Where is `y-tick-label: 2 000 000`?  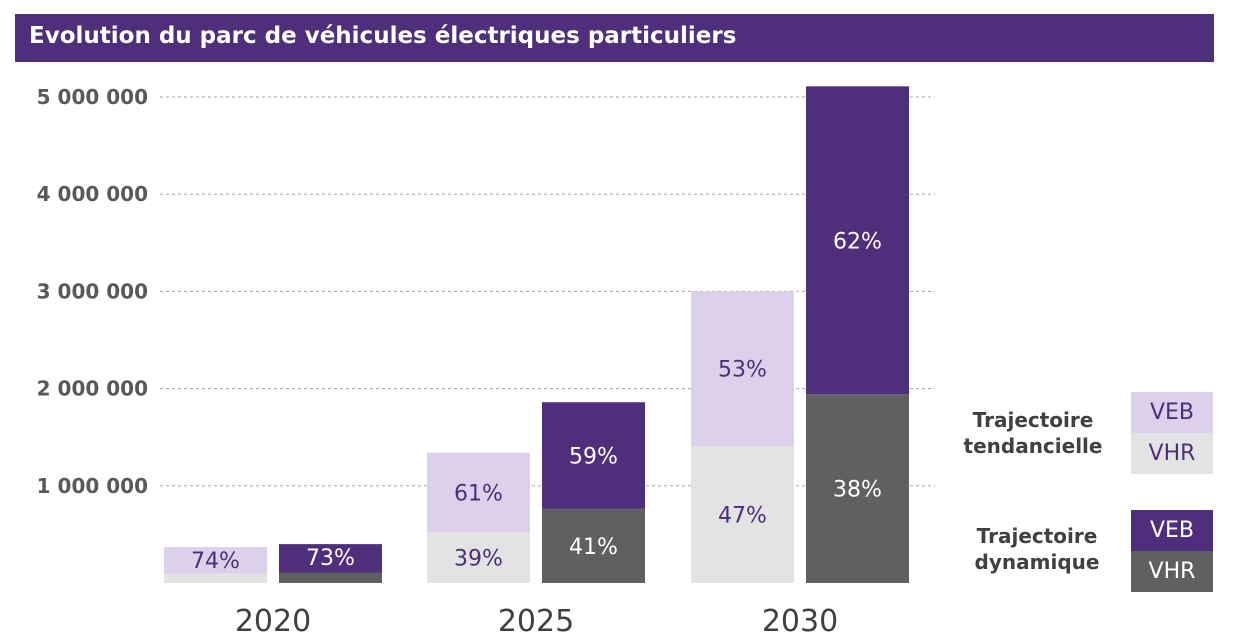
y-tick-label: 2 000 000 is located at coordinates (92, 389).